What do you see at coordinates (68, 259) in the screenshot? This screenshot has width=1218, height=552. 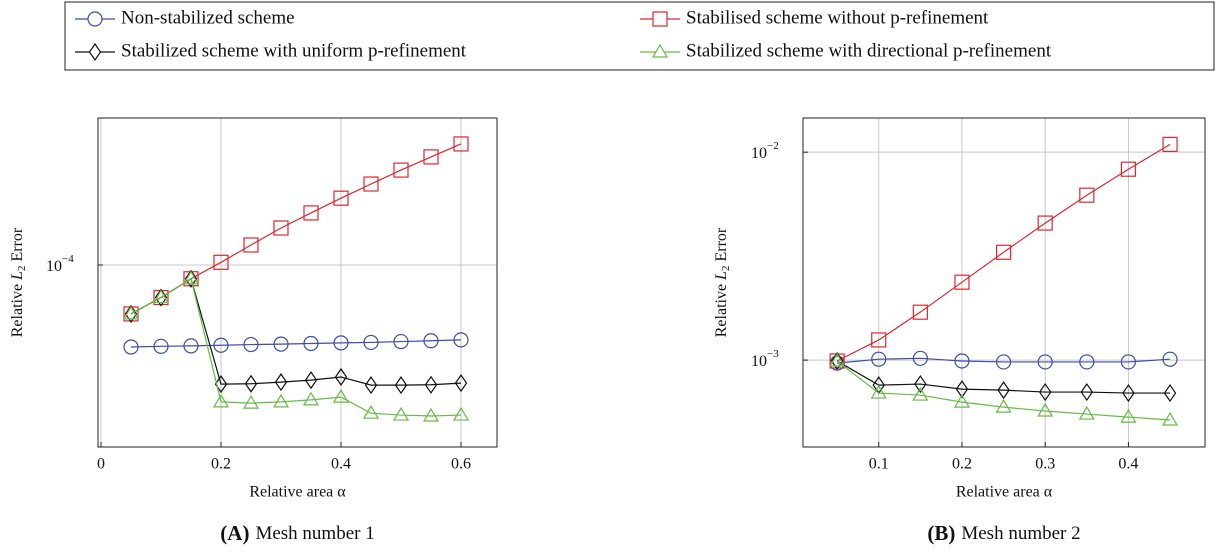 I see `y-tick-exponent: −4` at bounding box center [68, 259].